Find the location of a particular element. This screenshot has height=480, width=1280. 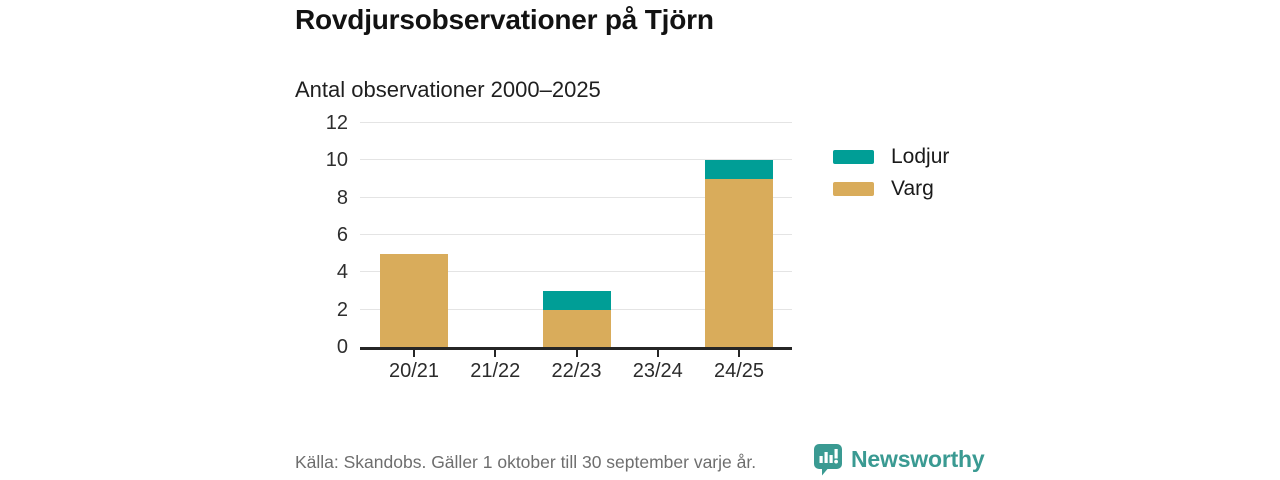

x-tick-label: 21/22 is located at coordinates (495, 371).